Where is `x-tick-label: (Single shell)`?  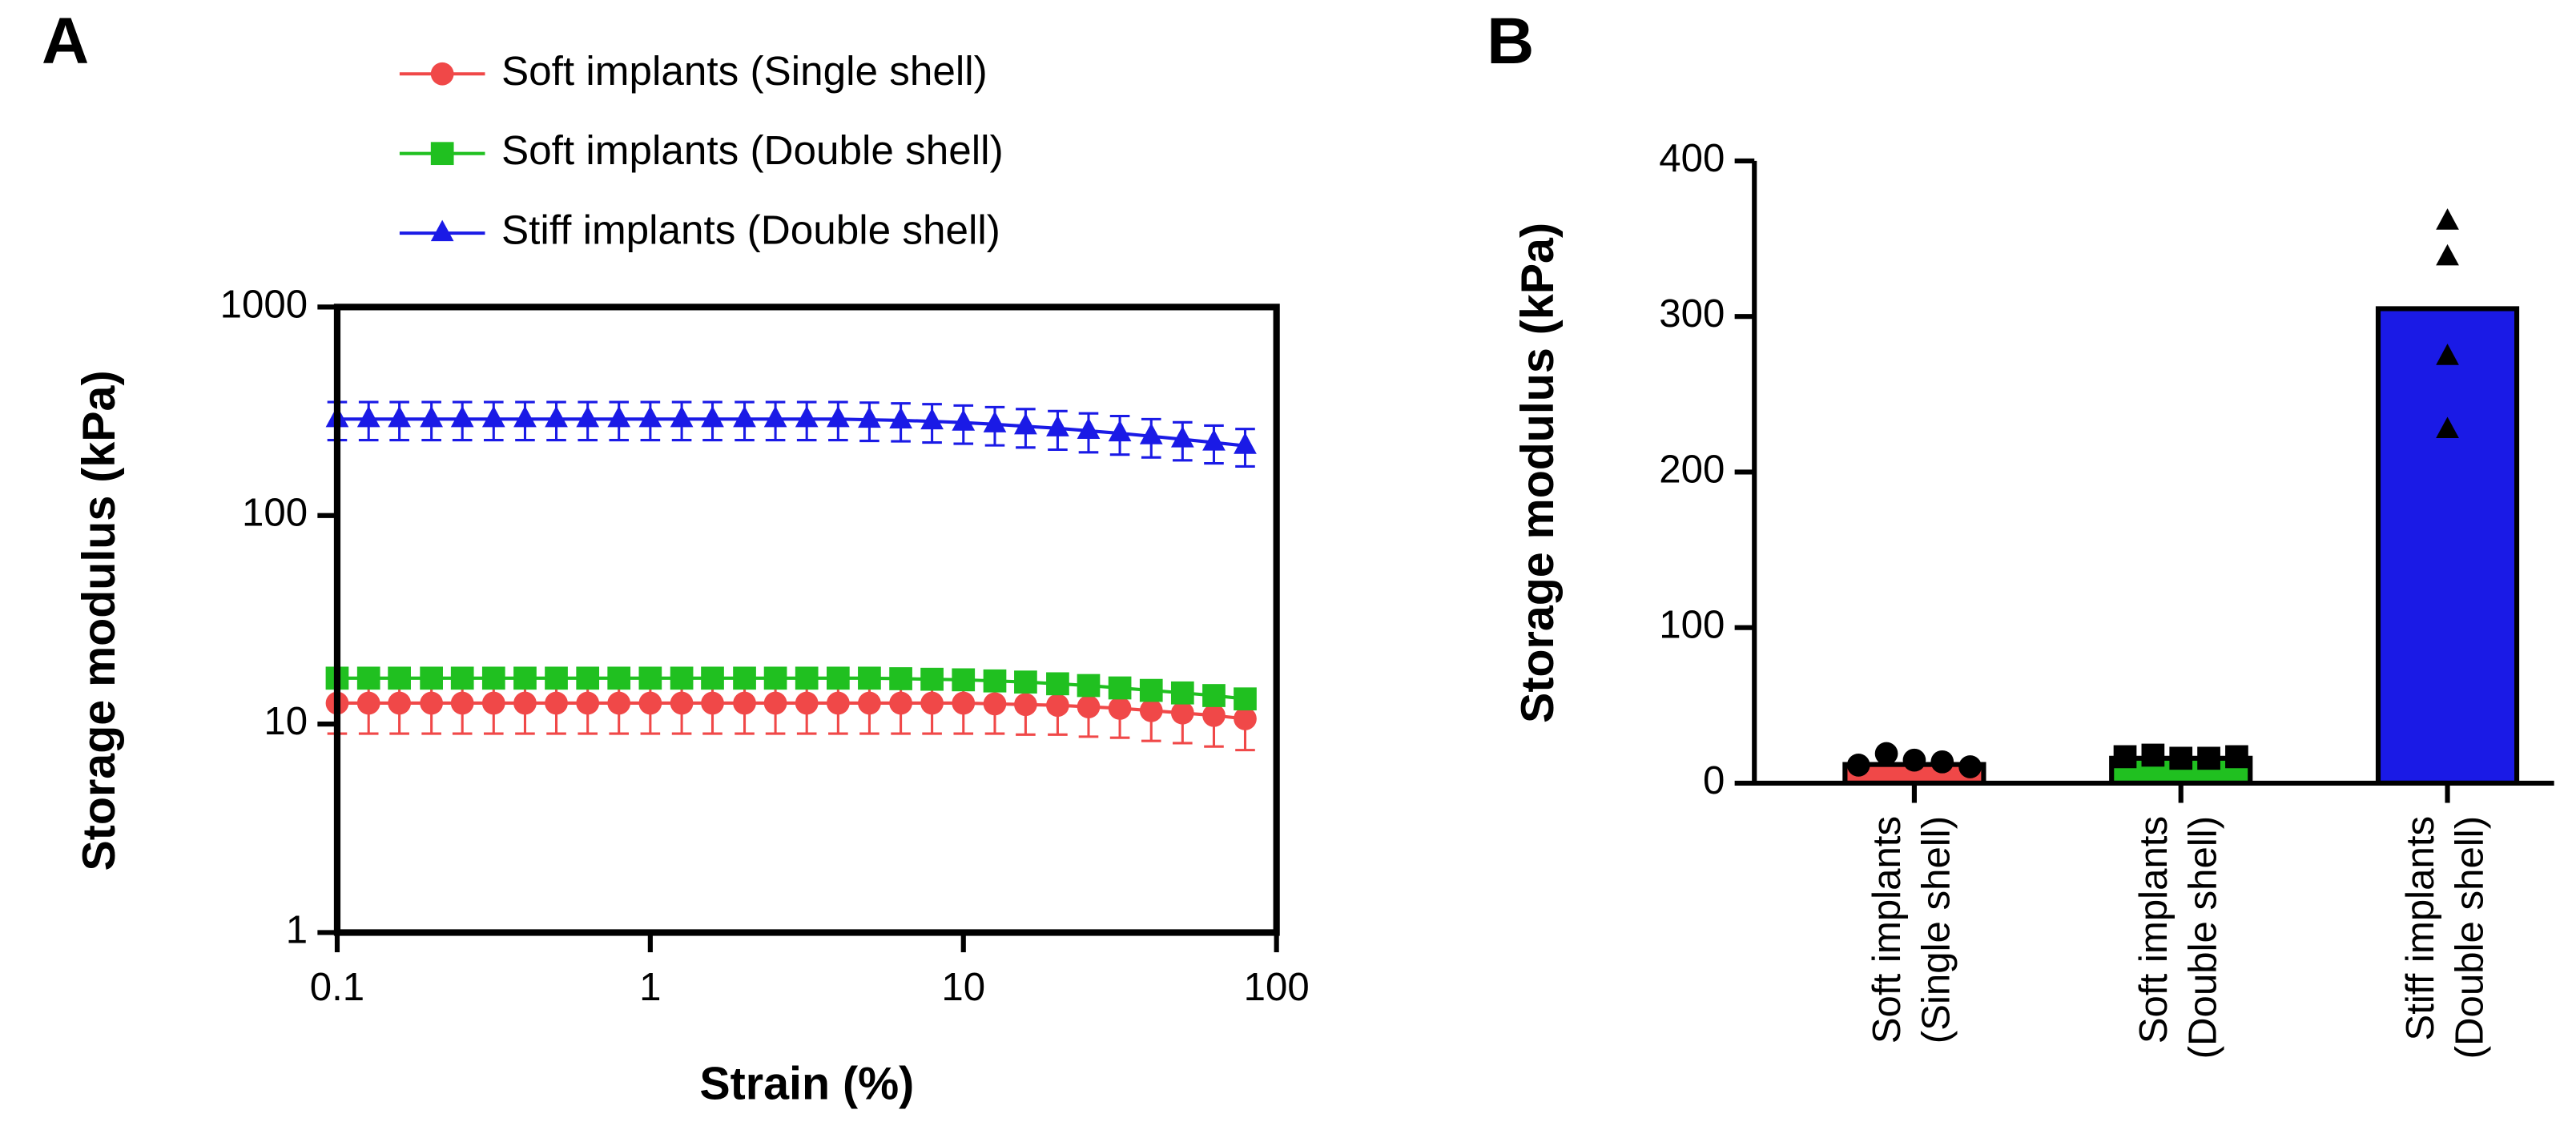 x-tick-label: (Single shell) is located at coordinates (1936, 929).